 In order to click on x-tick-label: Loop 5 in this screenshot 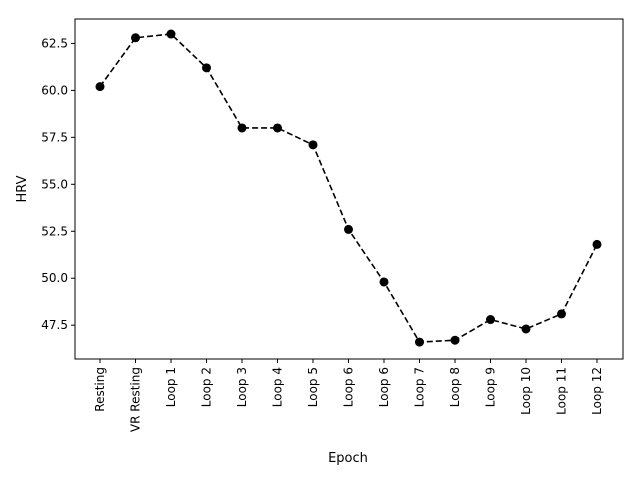, I will do `click(313, 387)`.